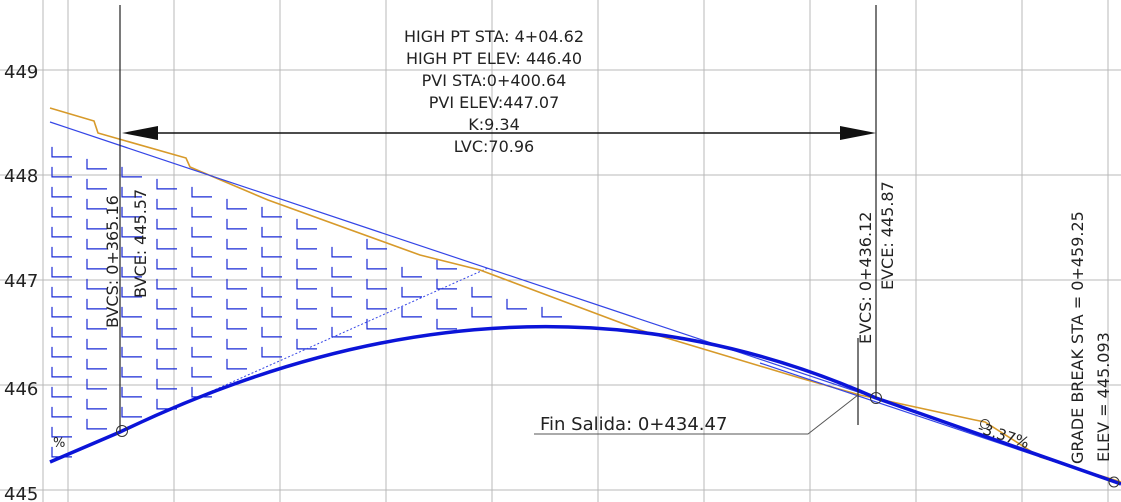 The width and height of the screenshot is (1121, 502). Describe the element at coordinates (494, 102) in the screenshot. I see `pvi-elevation: PVI ELEV:447.07` at that location.